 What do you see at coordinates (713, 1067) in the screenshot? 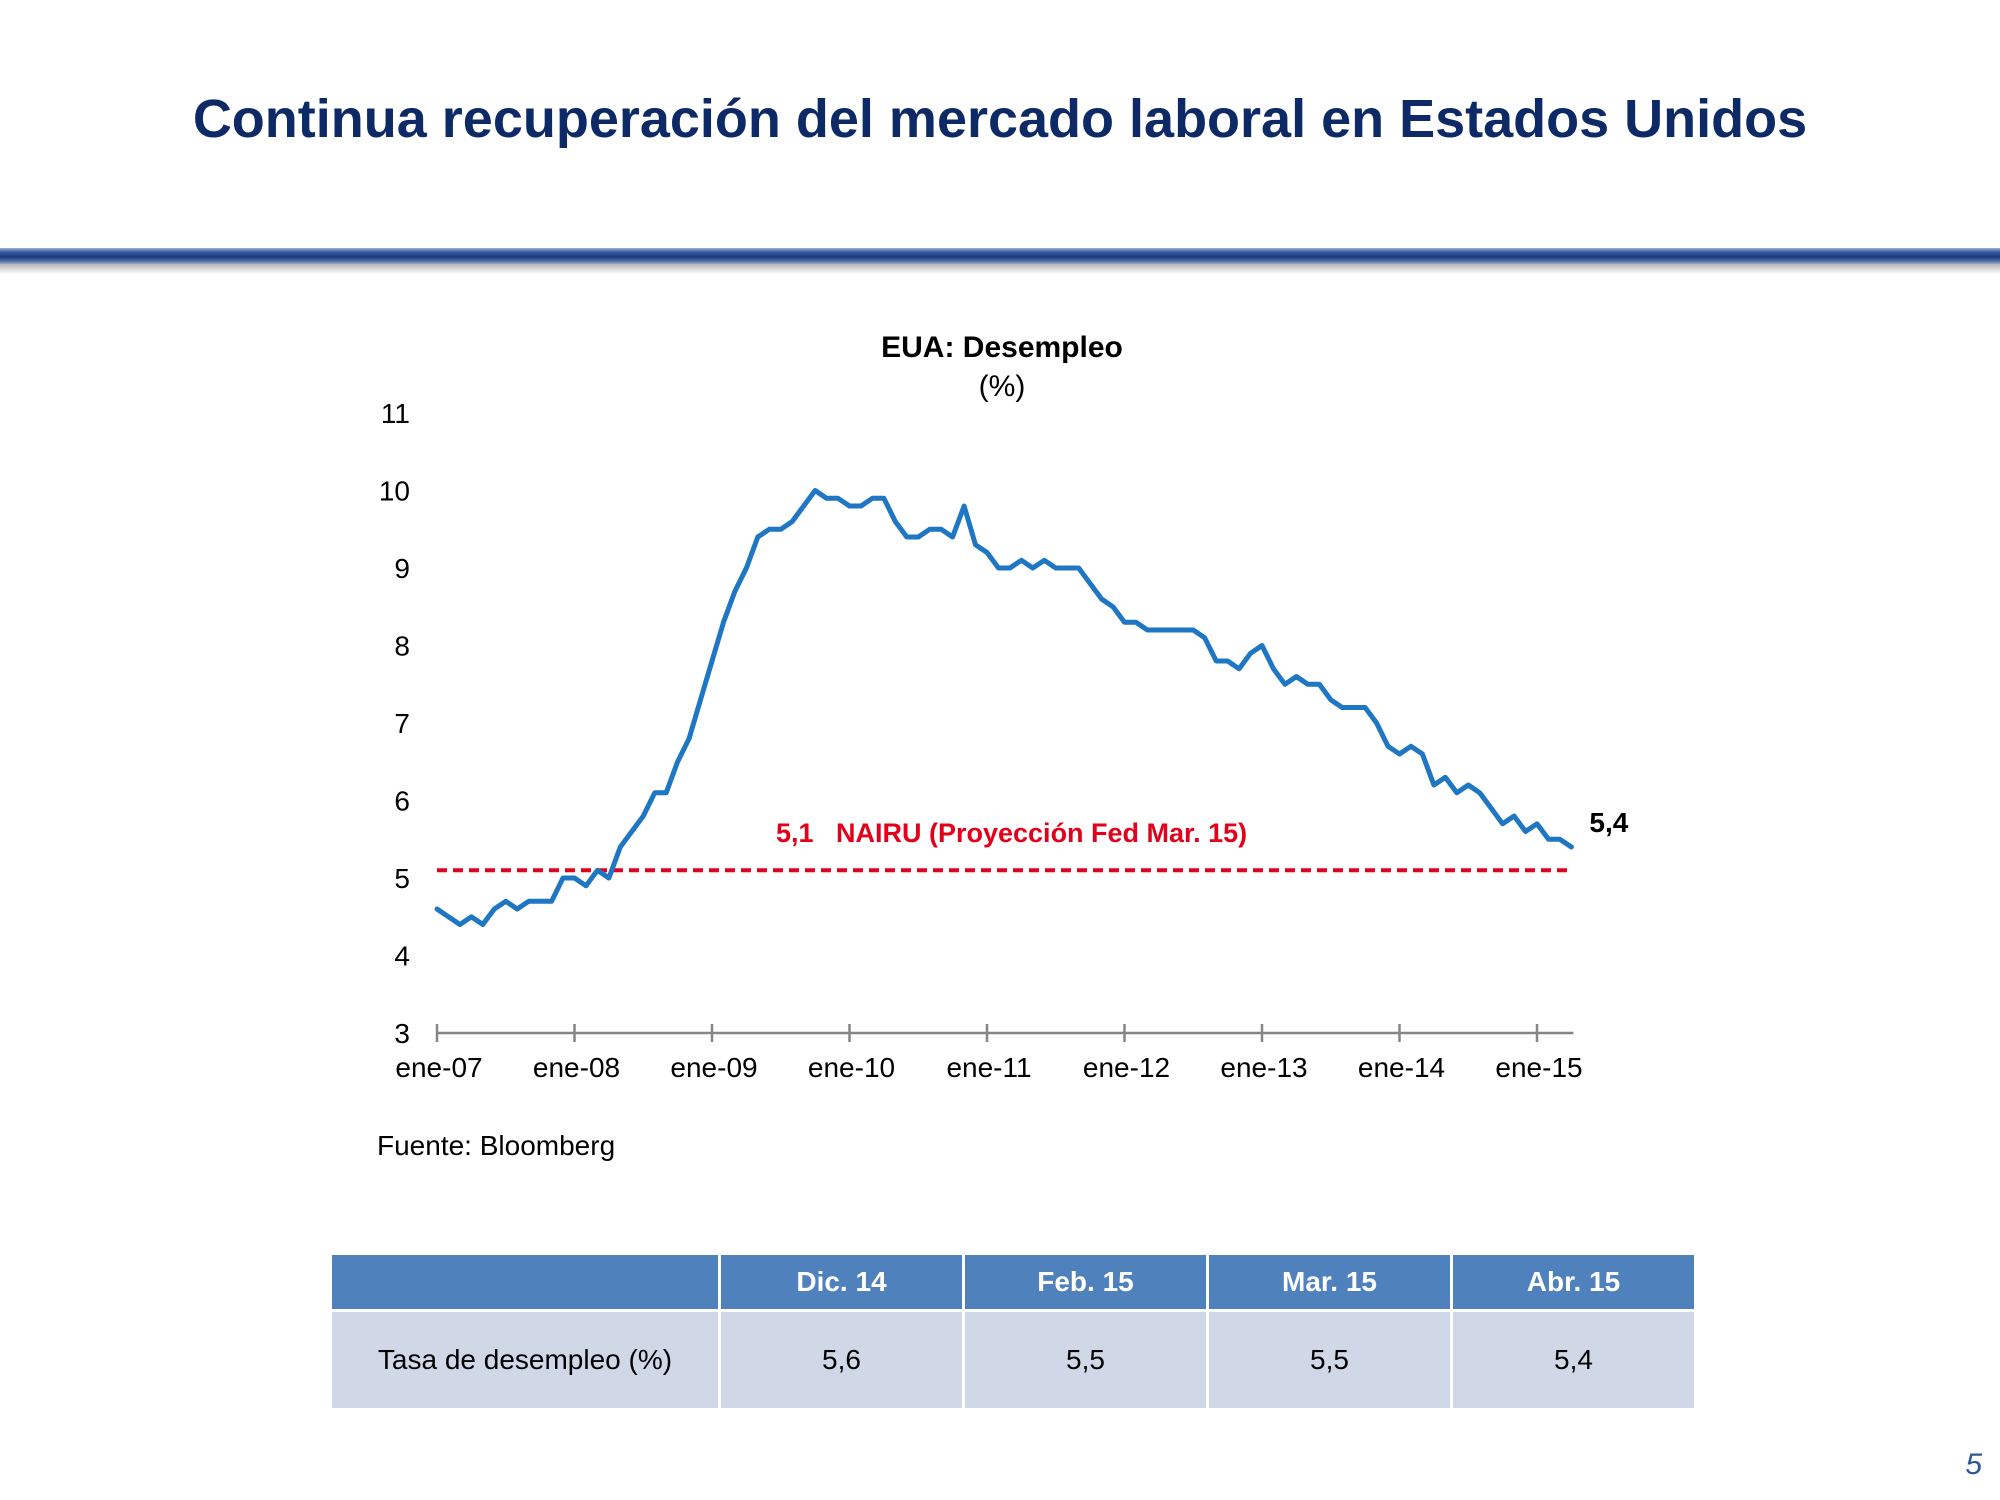
I see `x-tick-label: ene-09` at bounding box center [713, 1067].